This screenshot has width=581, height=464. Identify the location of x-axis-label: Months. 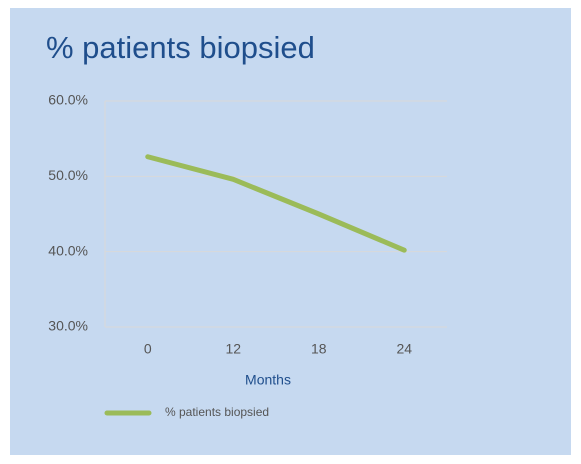
(268, 380).